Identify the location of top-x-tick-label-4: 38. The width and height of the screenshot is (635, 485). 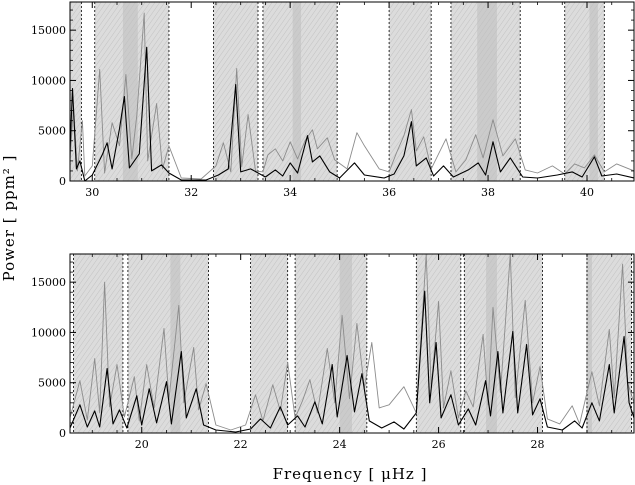
(488, 192).